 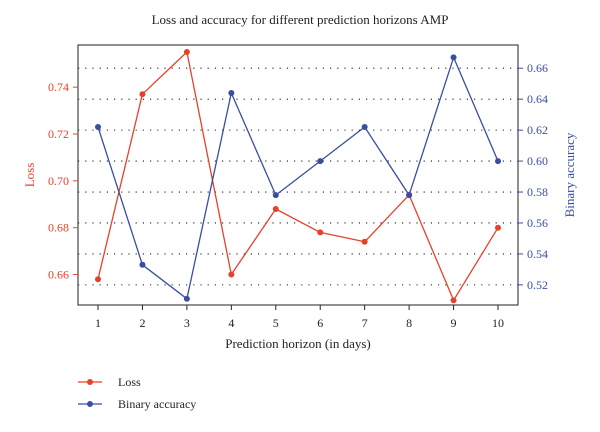 What do you see at coordinates (365, 323) in the screenshot?
I see `x-tick-label: 7` at bounding box center [365, 323].